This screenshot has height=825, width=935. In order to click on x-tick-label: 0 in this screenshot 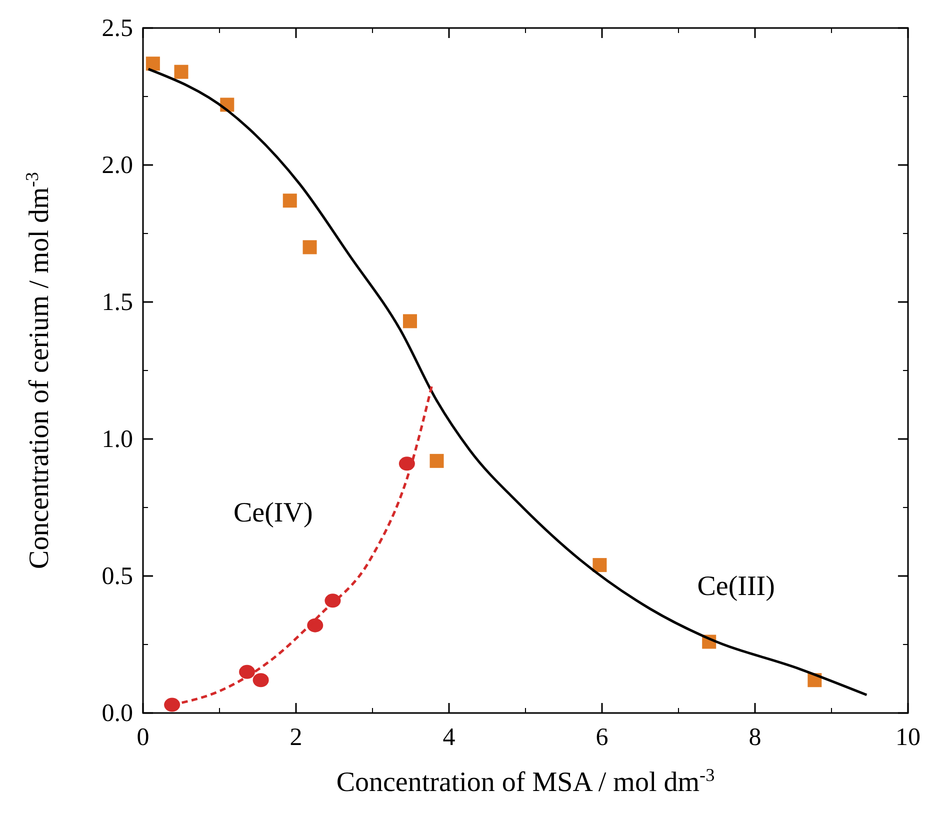, I will do `click(143, 737)`.